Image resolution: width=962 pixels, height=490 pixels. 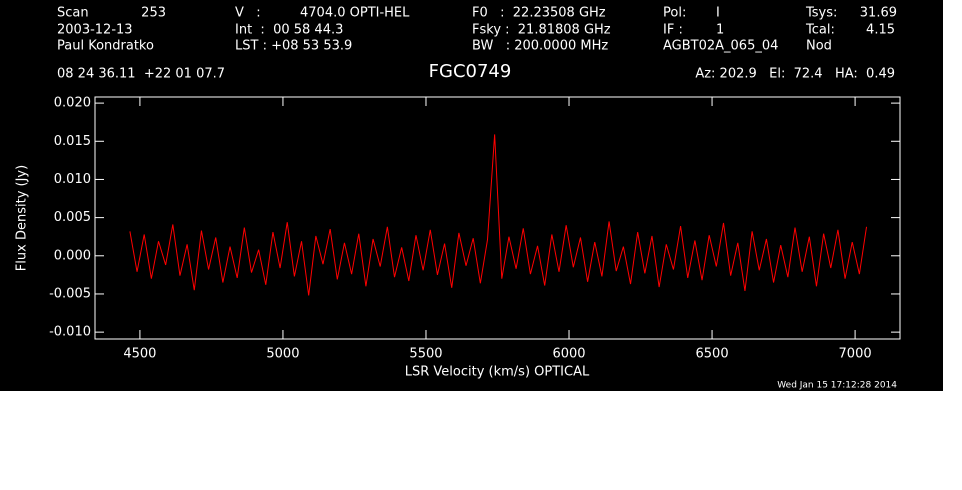 I want to click on y-tick-label: 0.000, so click(x=72, y=255).